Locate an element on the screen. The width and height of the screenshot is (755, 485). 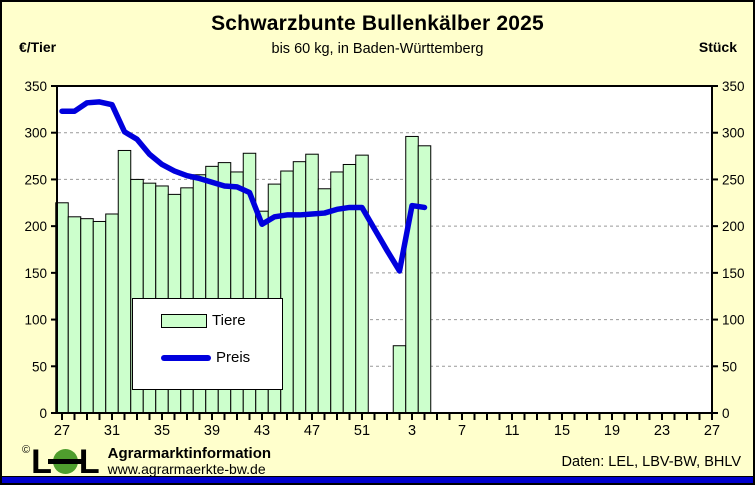
legend-label-tiere: Tiere is located at coordinates (229, 320).